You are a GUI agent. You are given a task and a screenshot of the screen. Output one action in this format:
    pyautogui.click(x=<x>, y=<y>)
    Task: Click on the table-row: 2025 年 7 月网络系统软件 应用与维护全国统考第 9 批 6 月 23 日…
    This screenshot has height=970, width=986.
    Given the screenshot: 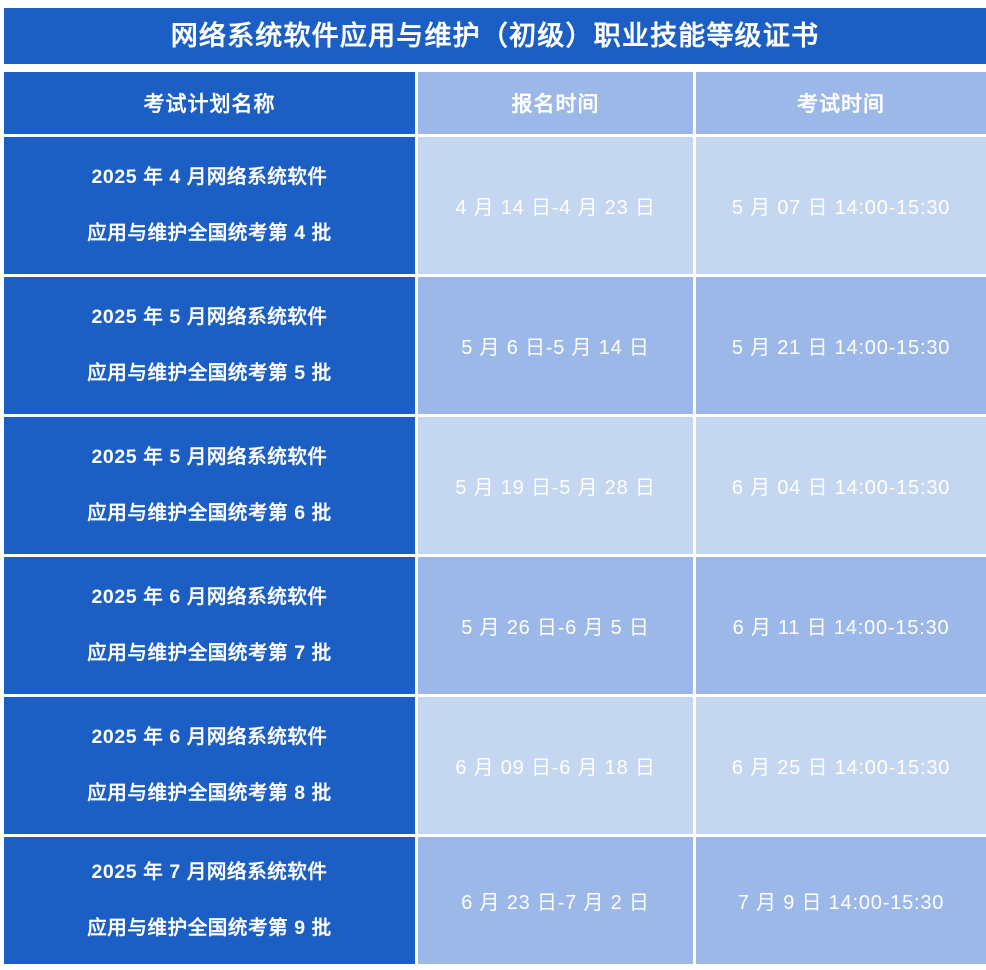 What is the action you would take?
    pyautogui.click(x=495, y=900)
    